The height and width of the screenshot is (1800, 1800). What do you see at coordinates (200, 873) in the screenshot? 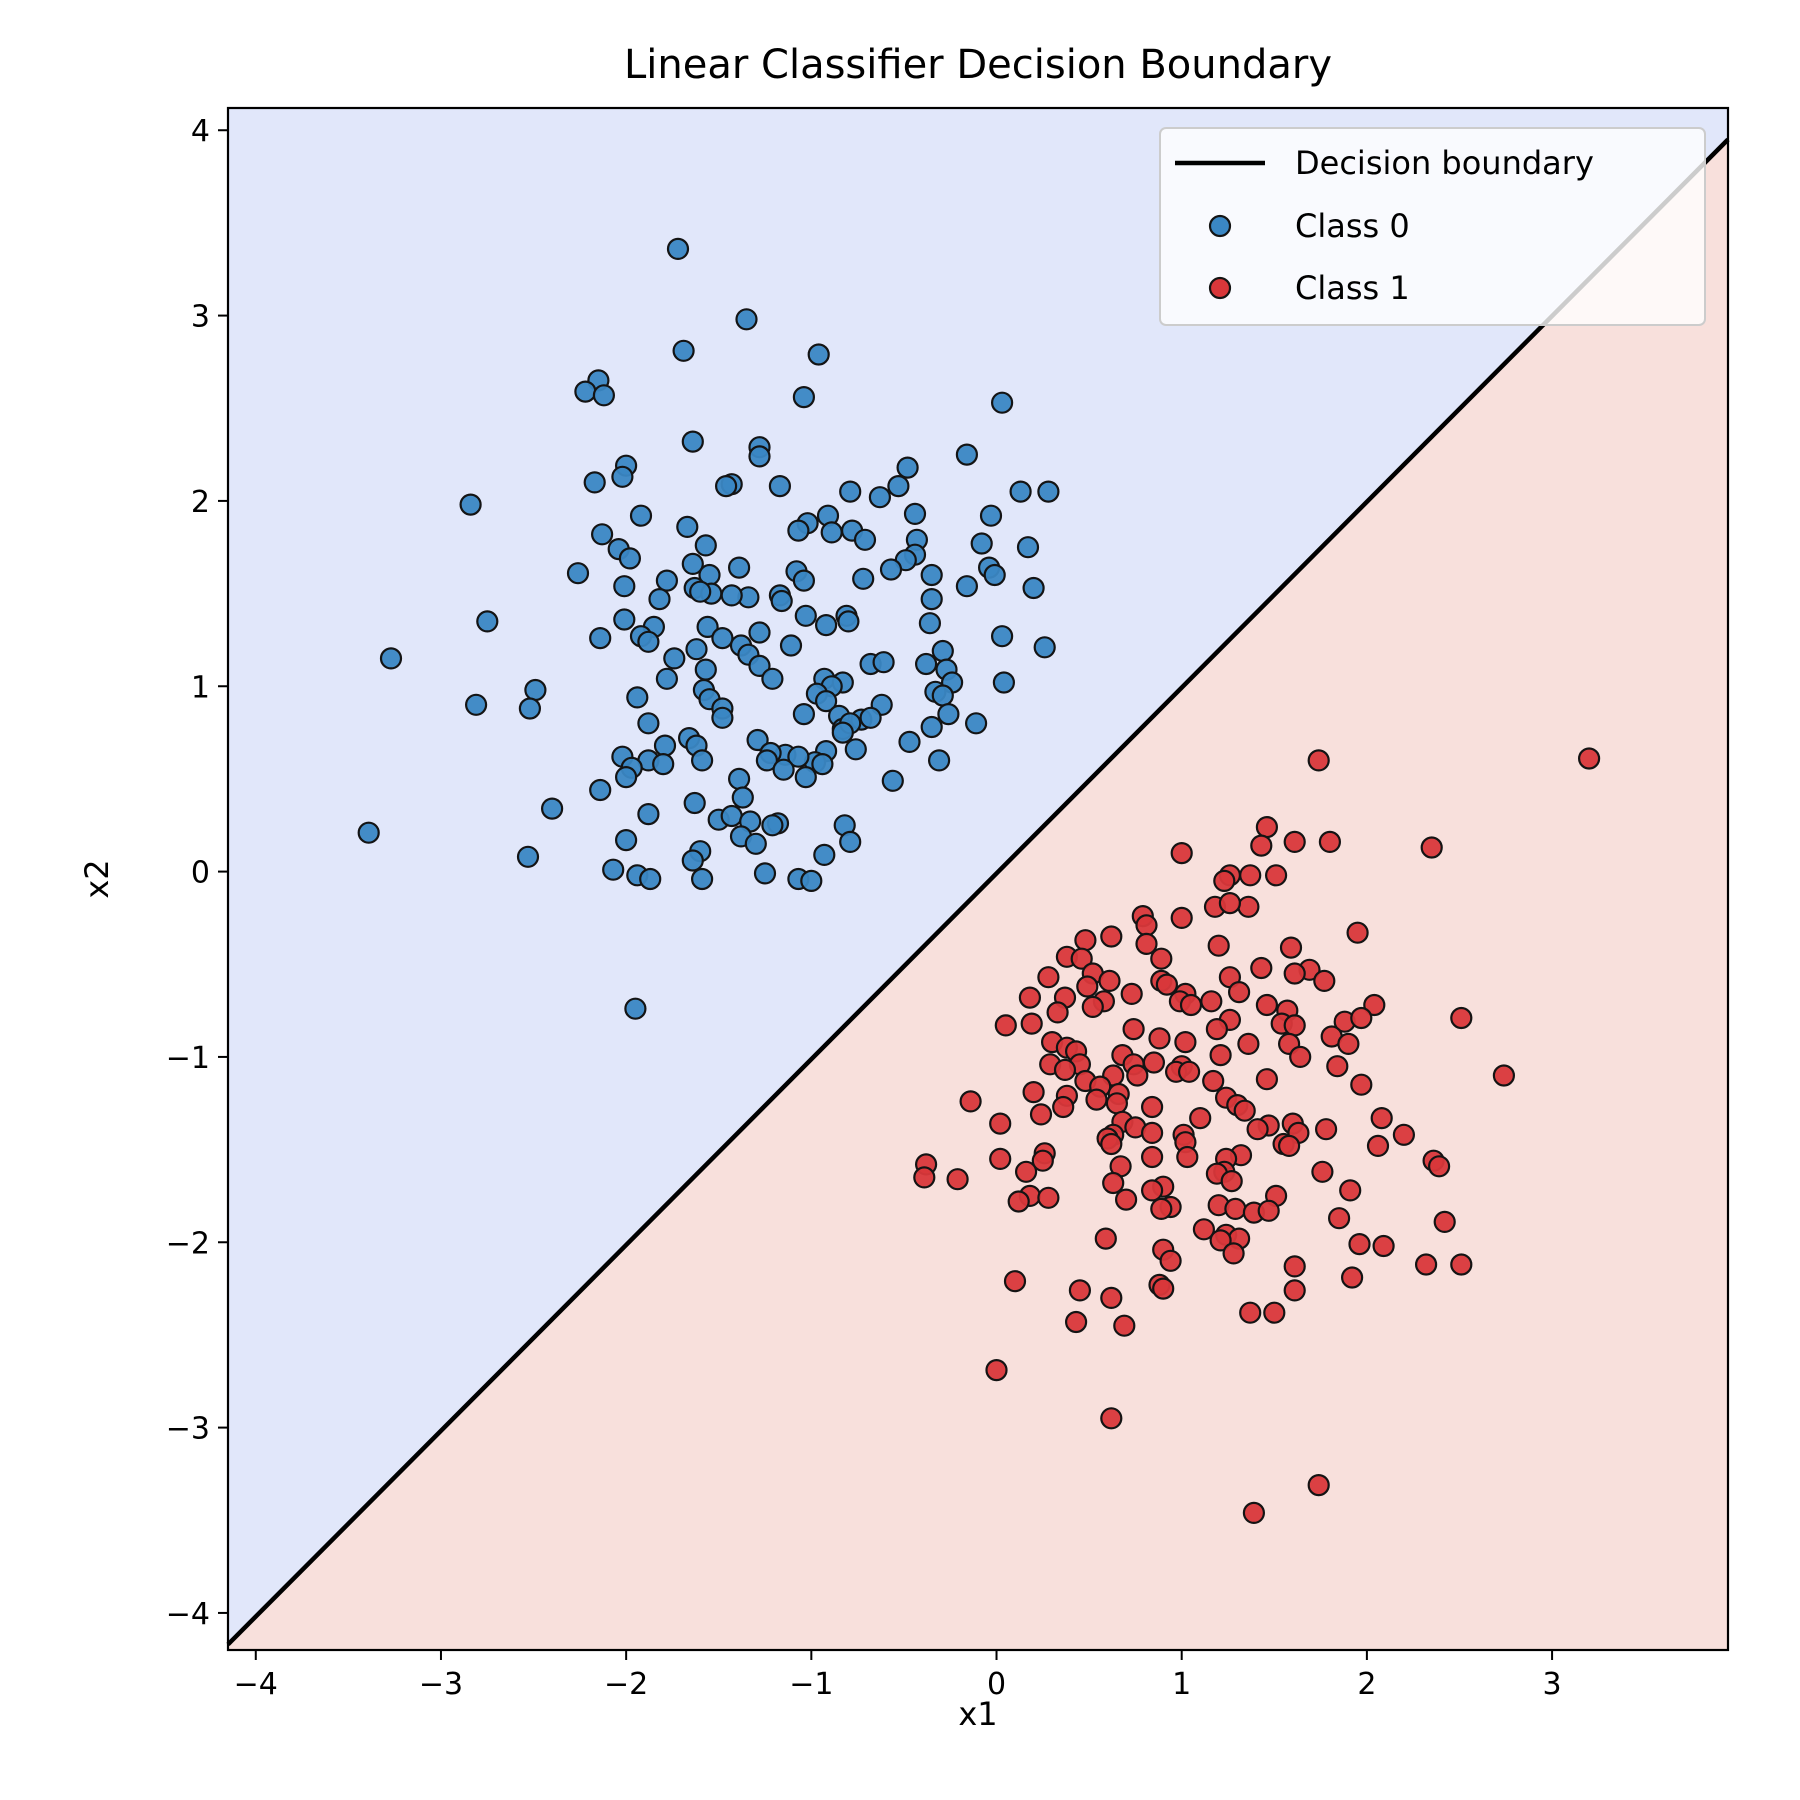
I see `y-tick-label-4: 0` at bounding box center [200, 873].